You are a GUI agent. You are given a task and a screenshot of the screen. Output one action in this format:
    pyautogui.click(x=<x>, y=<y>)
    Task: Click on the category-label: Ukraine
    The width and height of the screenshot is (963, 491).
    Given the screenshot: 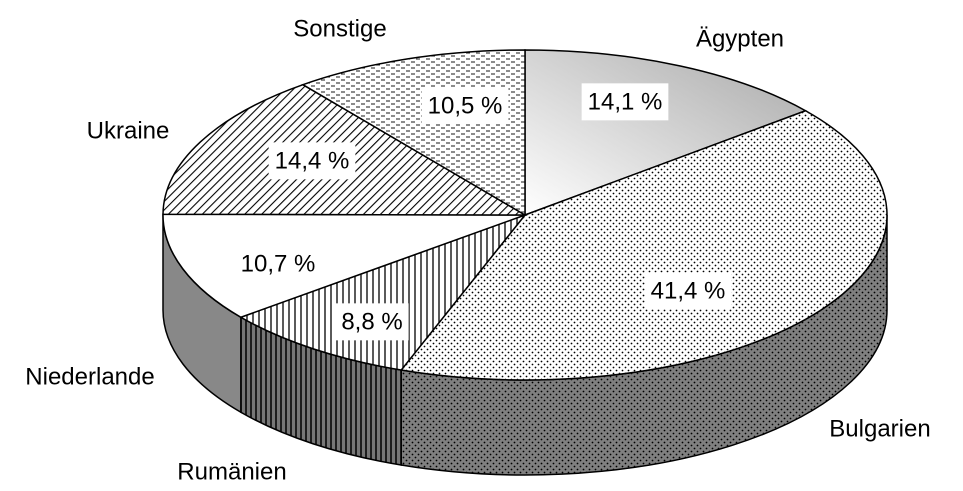 What is the action you would take?
    pyautogui.click(x=128, y=130)
    